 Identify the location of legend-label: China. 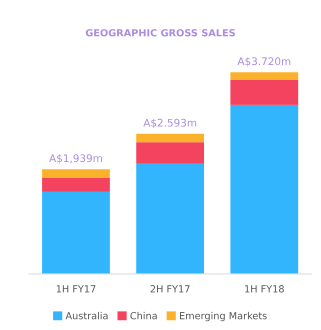
(143, 316).